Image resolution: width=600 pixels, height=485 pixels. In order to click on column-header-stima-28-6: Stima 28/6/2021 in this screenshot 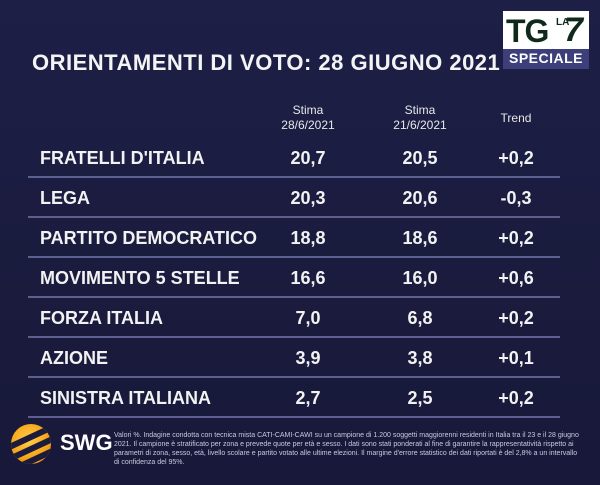, I will do `click(308, 117)`.